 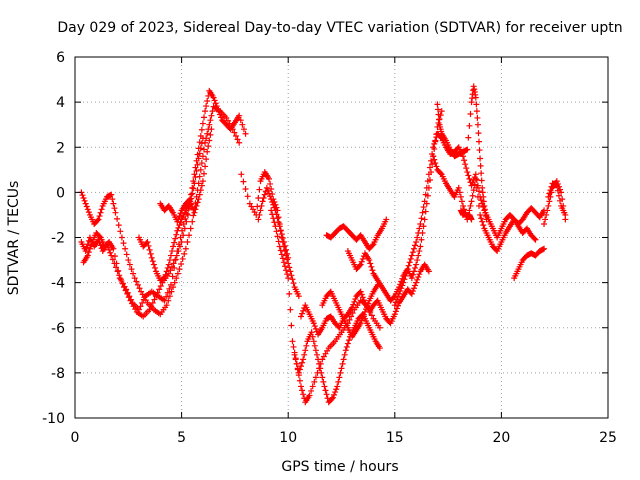 What do you see at coordinates (608, 438) in the screenshot?
I see `x-tick-label: 25` at bounding box center [608, 438].